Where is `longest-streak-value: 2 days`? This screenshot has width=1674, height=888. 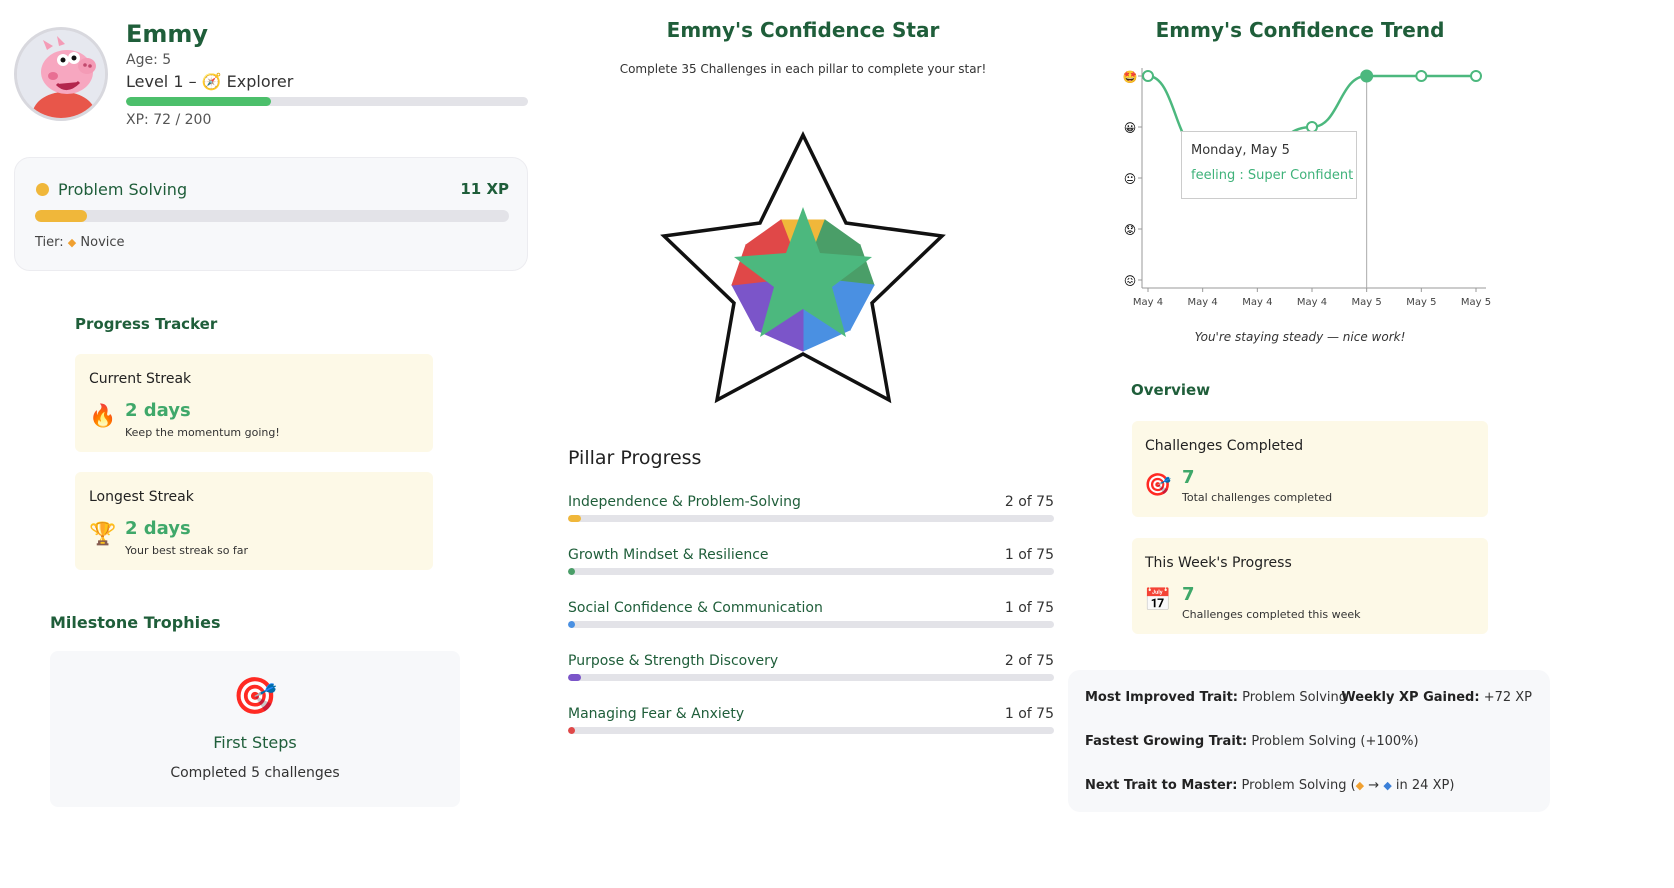
longest-streak-value: 2 days is located at coordinates (158, 528).